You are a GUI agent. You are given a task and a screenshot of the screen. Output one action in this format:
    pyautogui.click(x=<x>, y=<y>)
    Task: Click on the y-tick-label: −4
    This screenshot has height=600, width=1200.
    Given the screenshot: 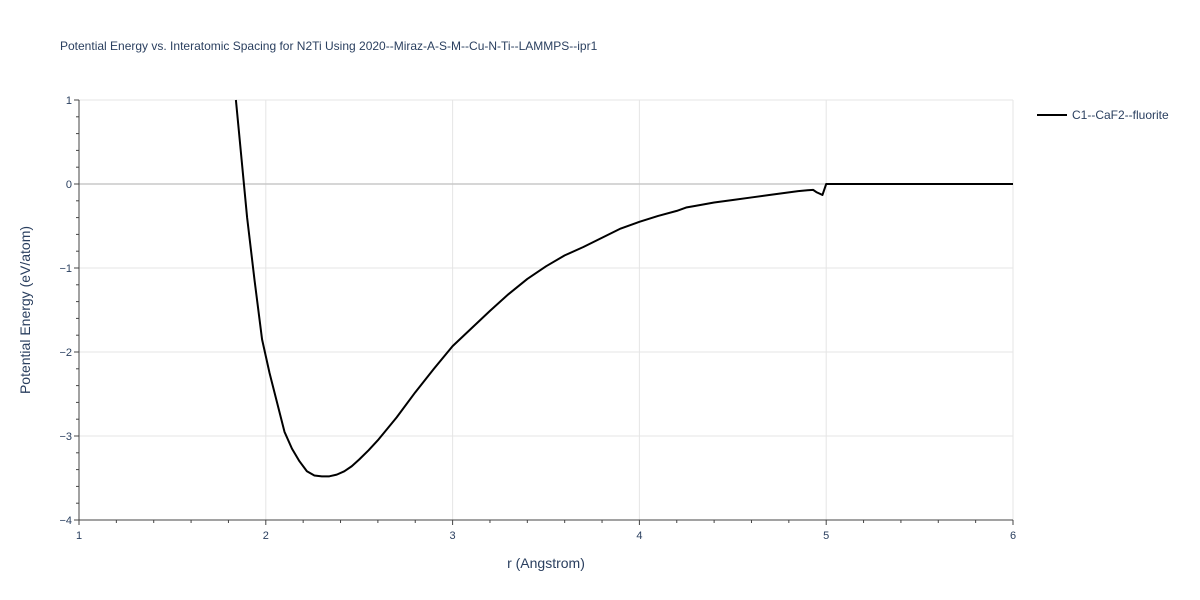 What is the action you would take?
    pyautogui.click(x=65, y=521)
    